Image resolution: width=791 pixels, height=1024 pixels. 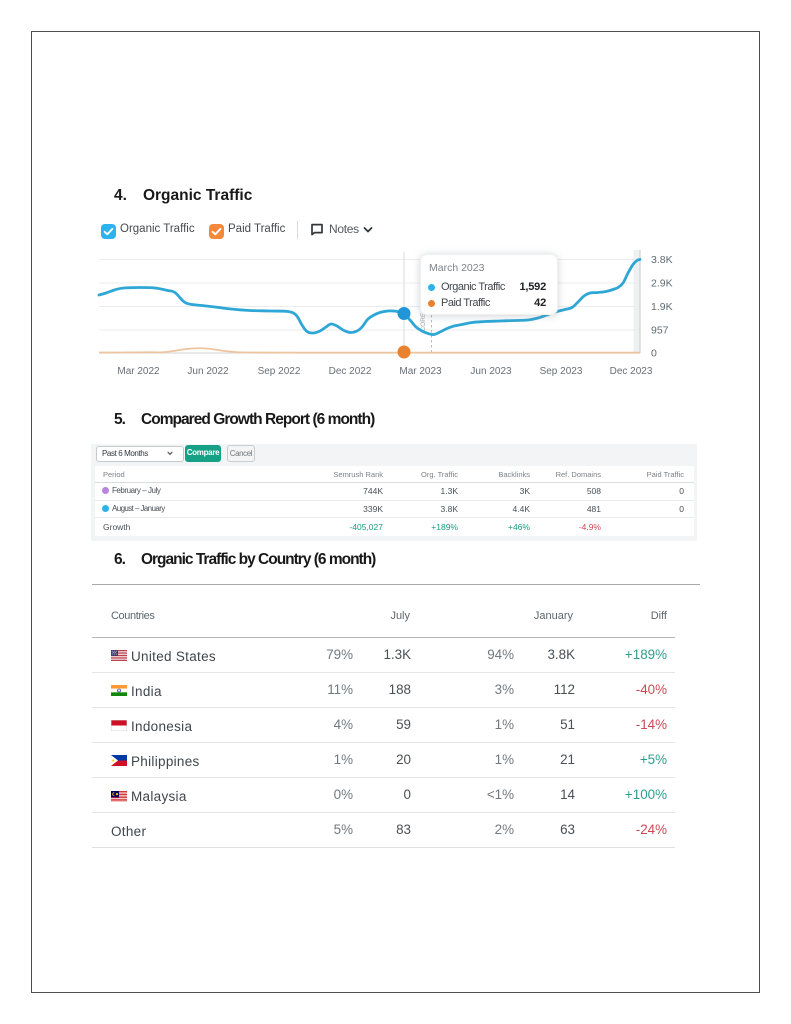 I want to click on svg-text: Mar 2023, so click(x=420, y=371).